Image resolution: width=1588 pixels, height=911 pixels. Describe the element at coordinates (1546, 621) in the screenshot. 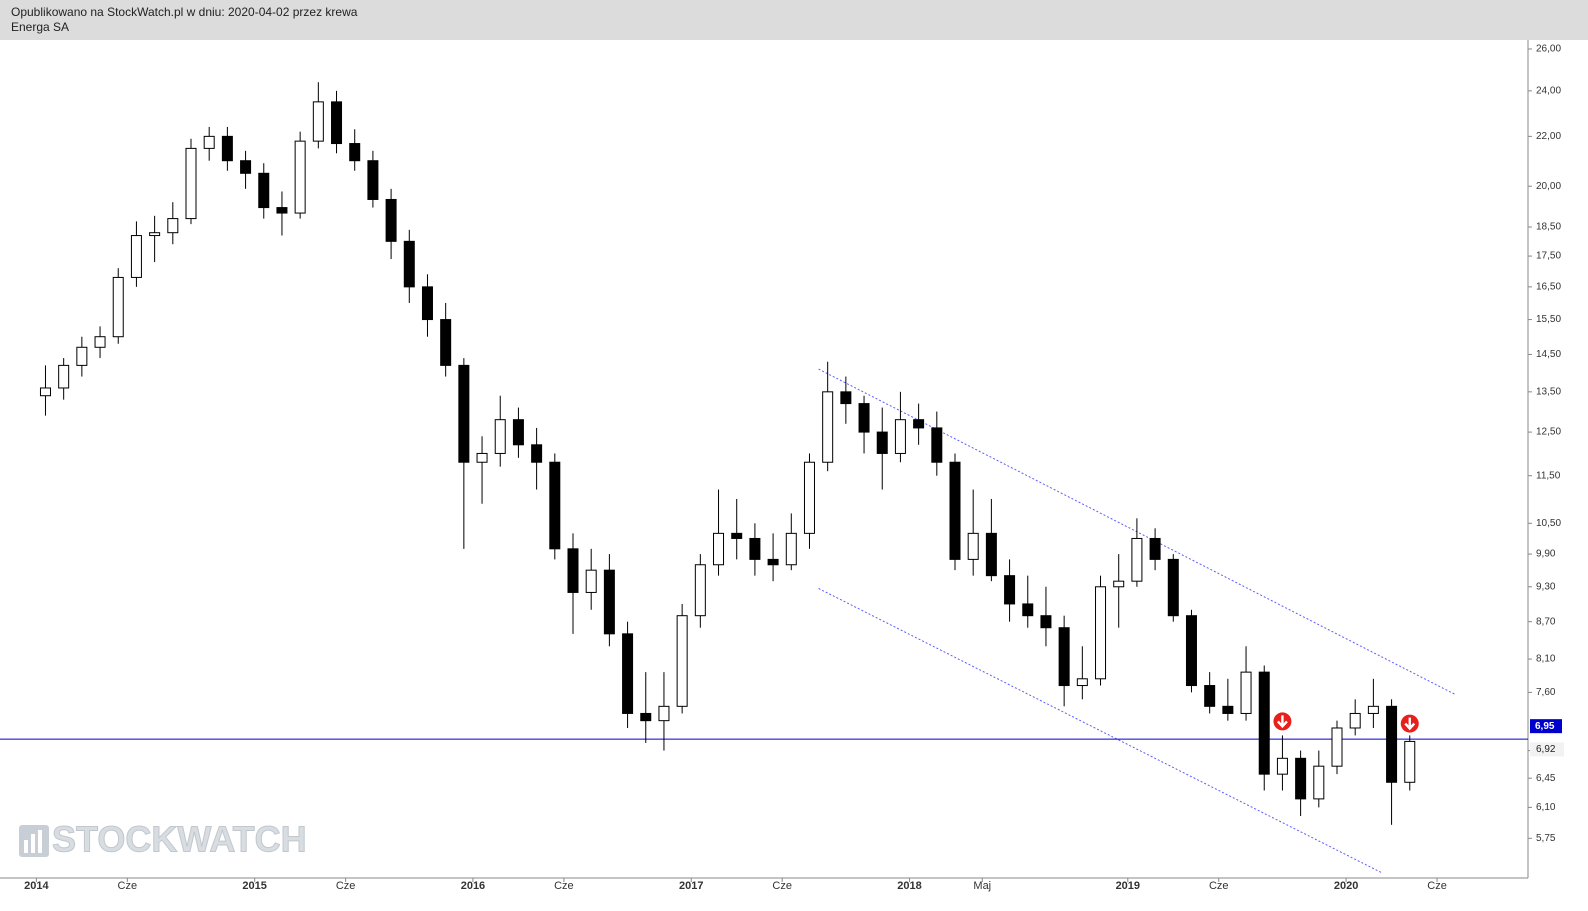

I see `y-tick-label: 8,70` at that location.